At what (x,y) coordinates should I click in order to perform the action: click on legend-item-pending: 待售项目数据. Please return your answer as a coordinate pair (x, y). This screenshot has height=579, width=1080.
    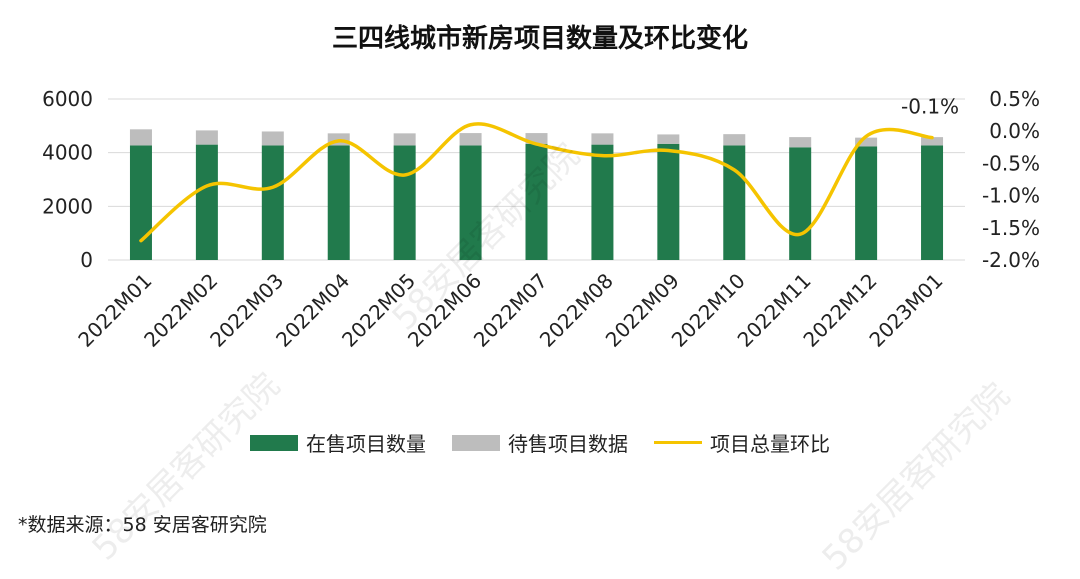
    Looking at the image, I should click on (540, 442).